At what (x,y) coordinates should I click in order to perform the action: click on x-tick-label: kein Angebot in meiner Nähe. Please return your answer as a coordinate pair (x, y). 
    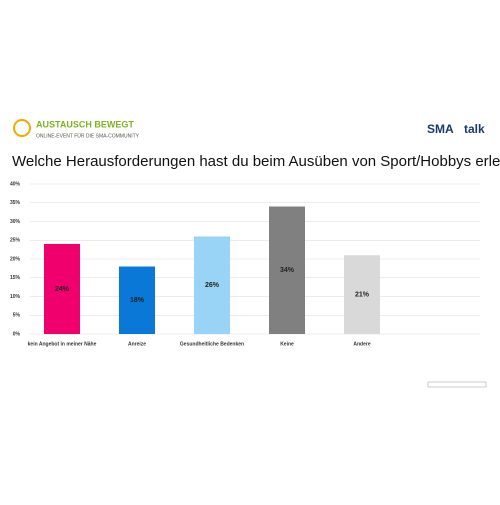
    Looking at the image, I should click on (62, 344).